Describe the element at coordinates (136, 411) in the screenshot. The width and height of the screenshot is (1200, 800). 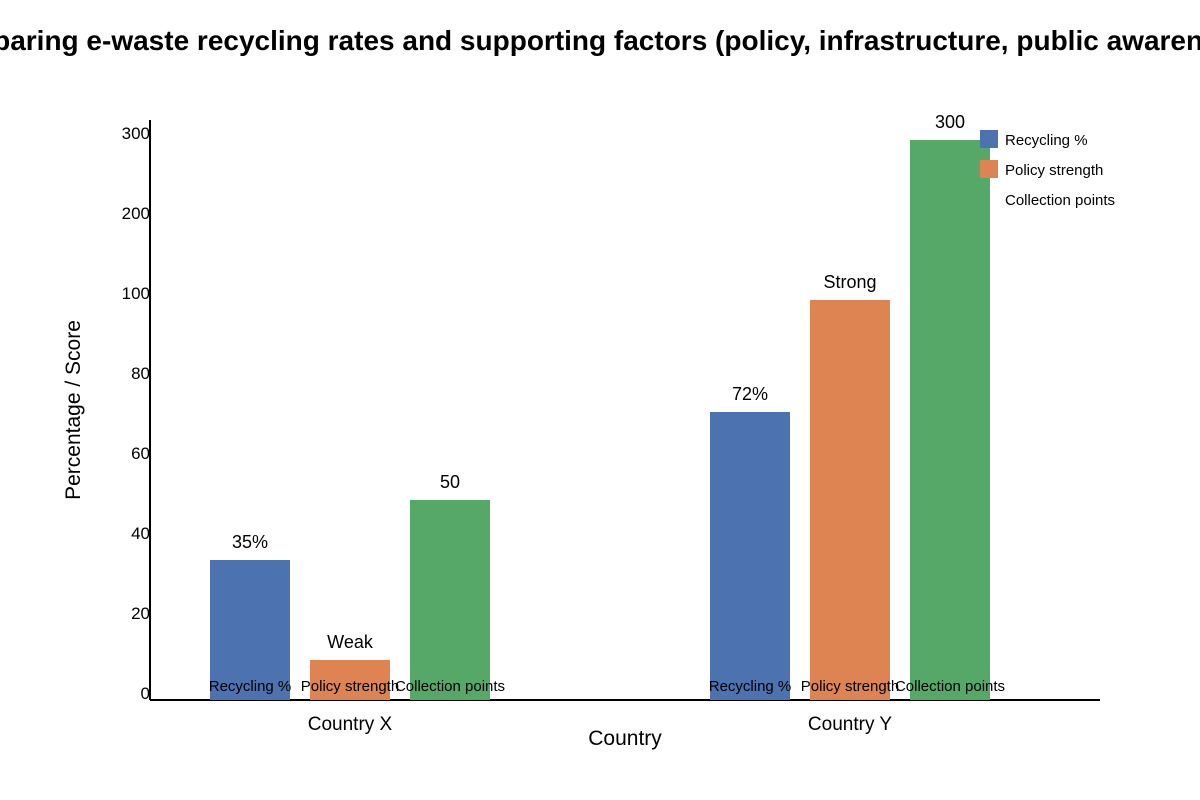
I see `y-axis: 0 20 40 60 80 100 200 300` at that location.